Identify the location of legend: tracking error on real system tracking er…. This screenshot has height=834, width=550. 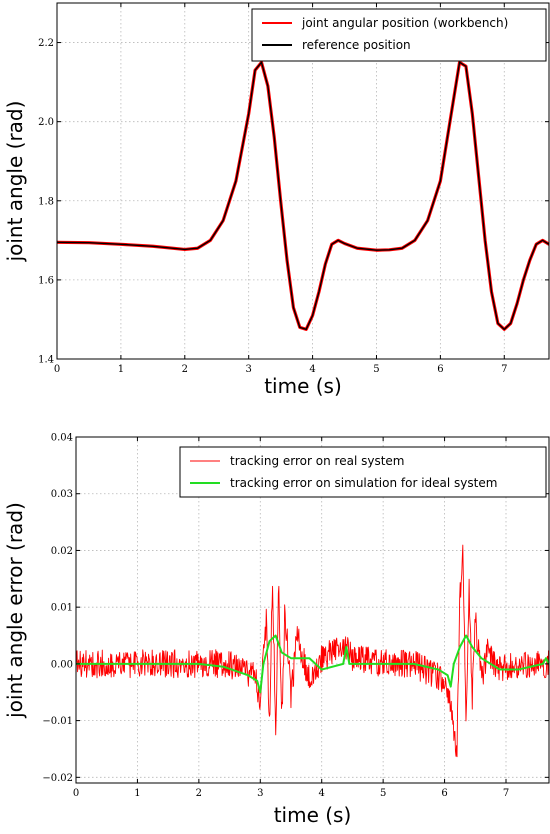
(363, 472).